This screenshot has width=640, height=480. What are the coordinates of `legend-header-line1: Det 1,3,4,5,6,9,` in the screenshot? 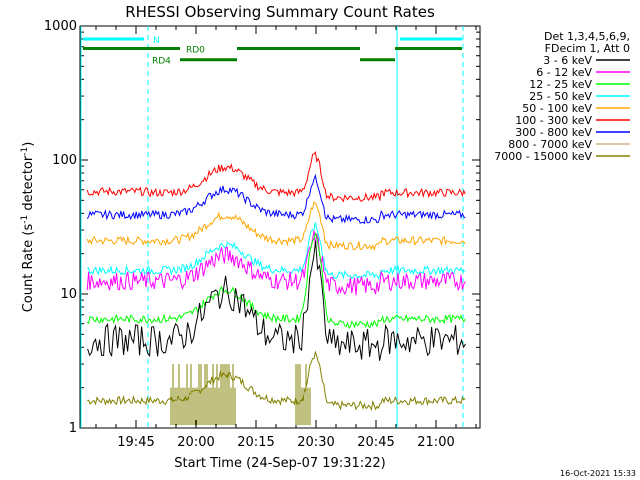 It's located at (587, 36).